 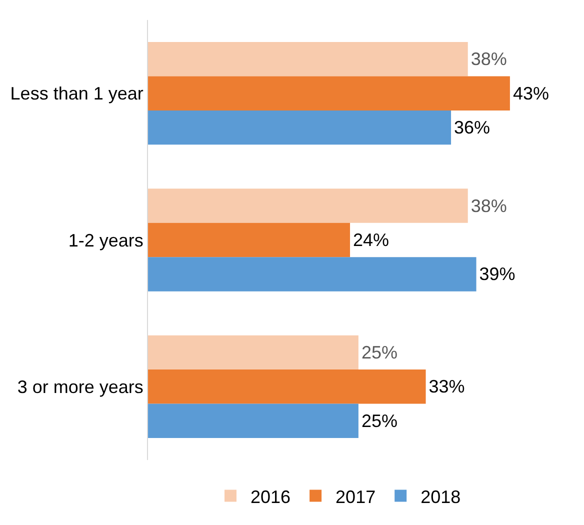 What do you see at coordinates (497, 274) in the screenshot?
I see `data-label: 39%` at bounding box center [497, 274].